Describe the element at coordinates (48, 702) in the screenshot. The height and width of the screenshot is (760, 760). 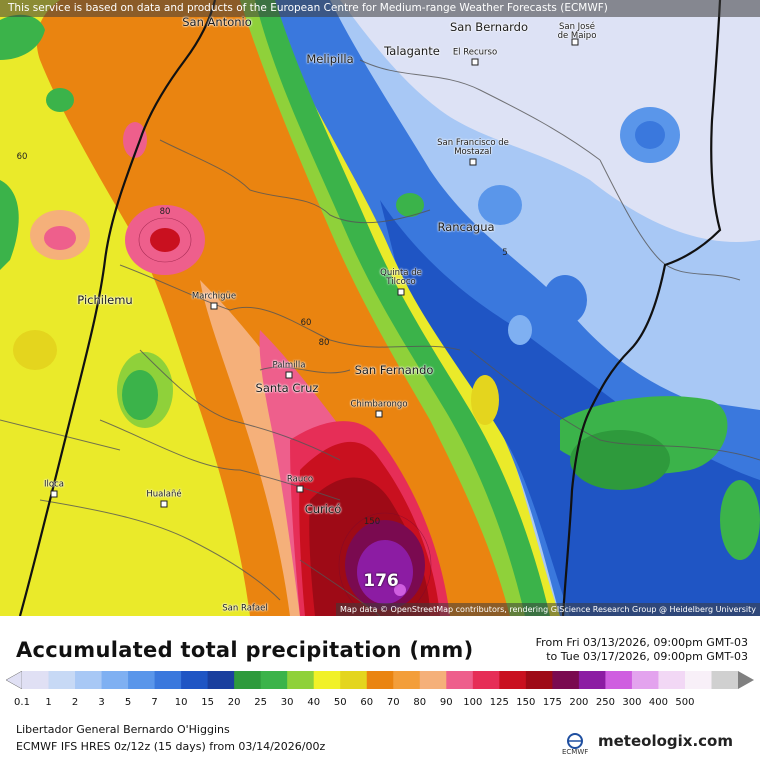
I see `scale-tick-label: 1` at that location.